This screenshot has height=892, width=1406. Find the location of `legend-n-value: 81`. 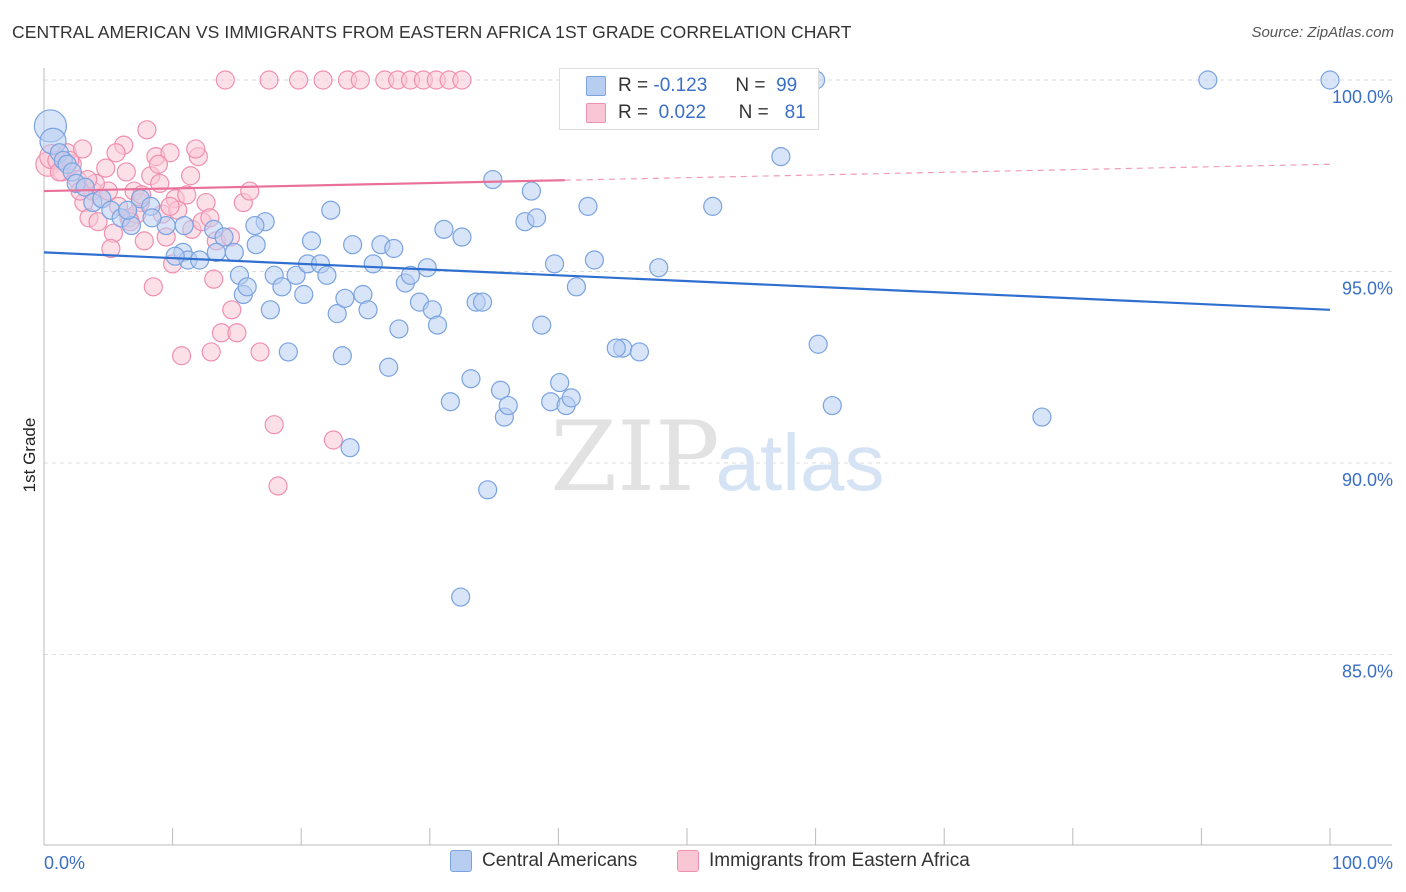

legend-n-value: 81 is located at coordinates (795, 112).